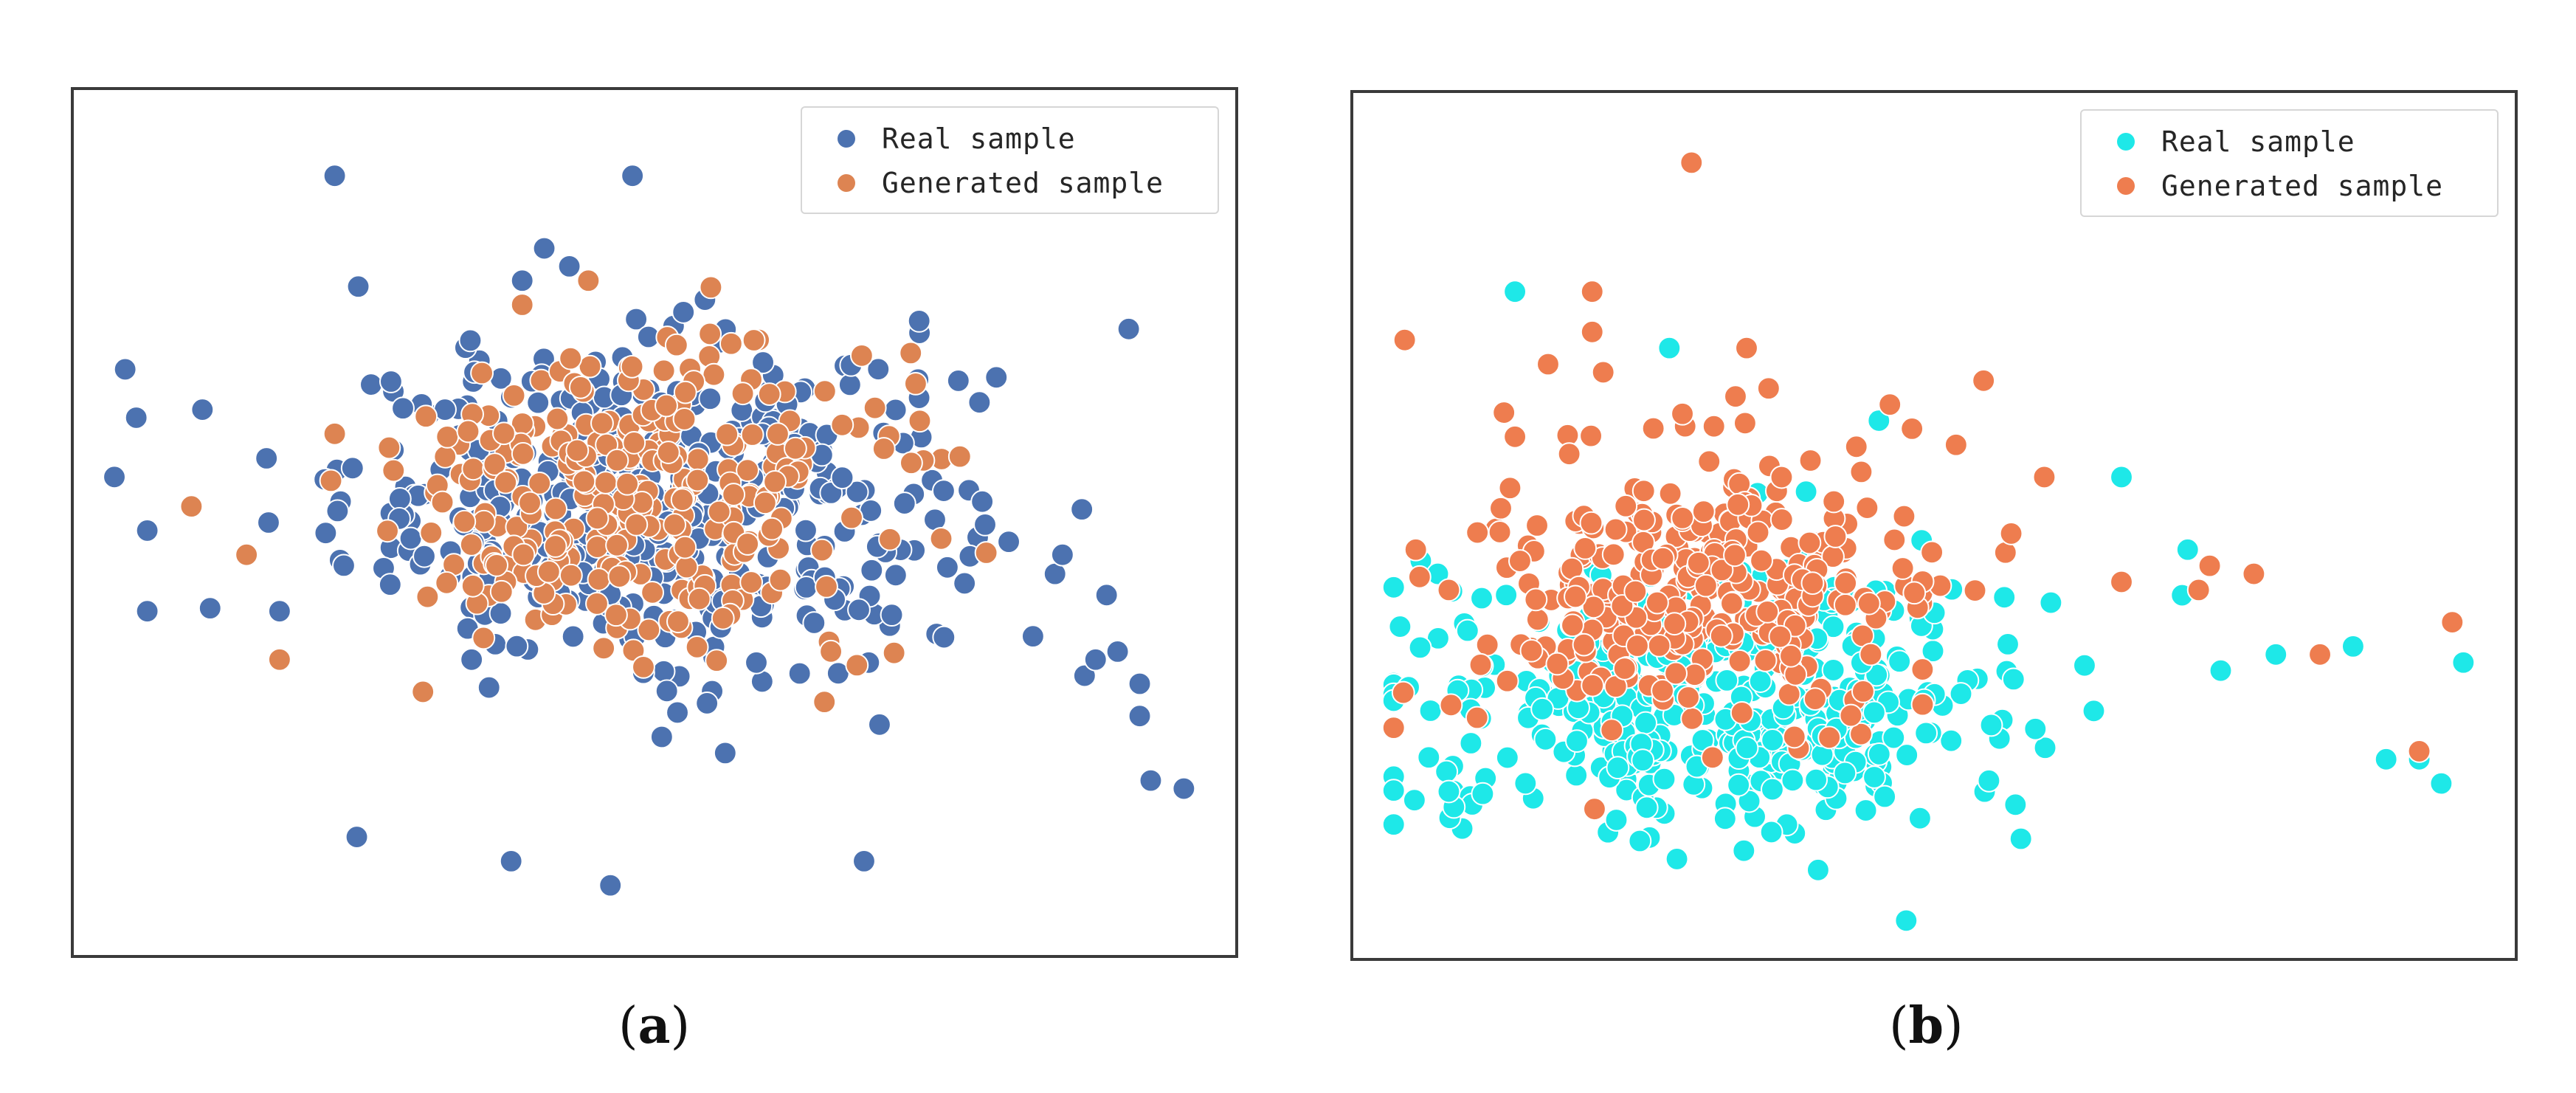  Describe the element at coordinates (1927, 1025) in the screenshot. I see `caption-b: (b)` at that location.